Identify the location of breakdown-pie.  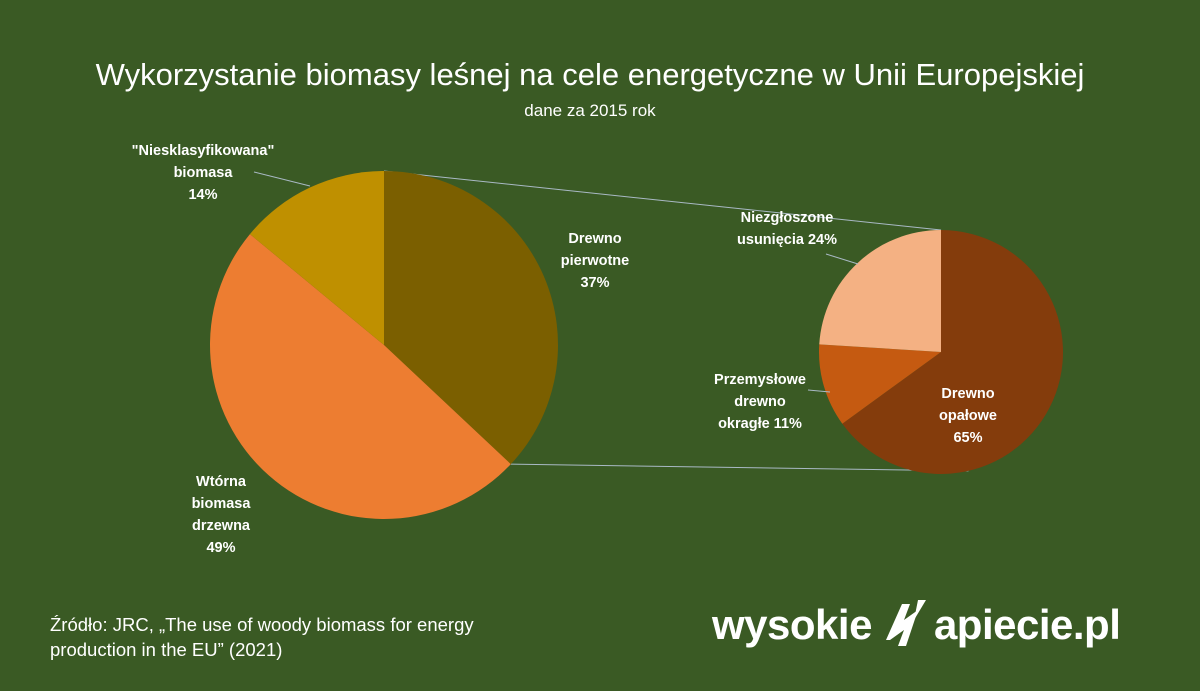
(941, 352).